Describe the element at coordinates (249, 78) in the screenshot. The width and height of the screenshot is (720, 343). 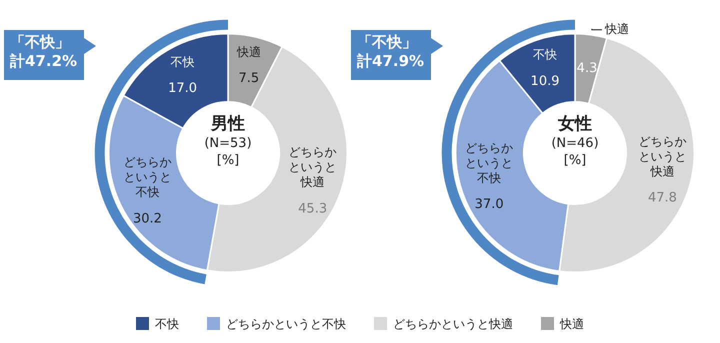
I see `data-label: 7.5` at that location.